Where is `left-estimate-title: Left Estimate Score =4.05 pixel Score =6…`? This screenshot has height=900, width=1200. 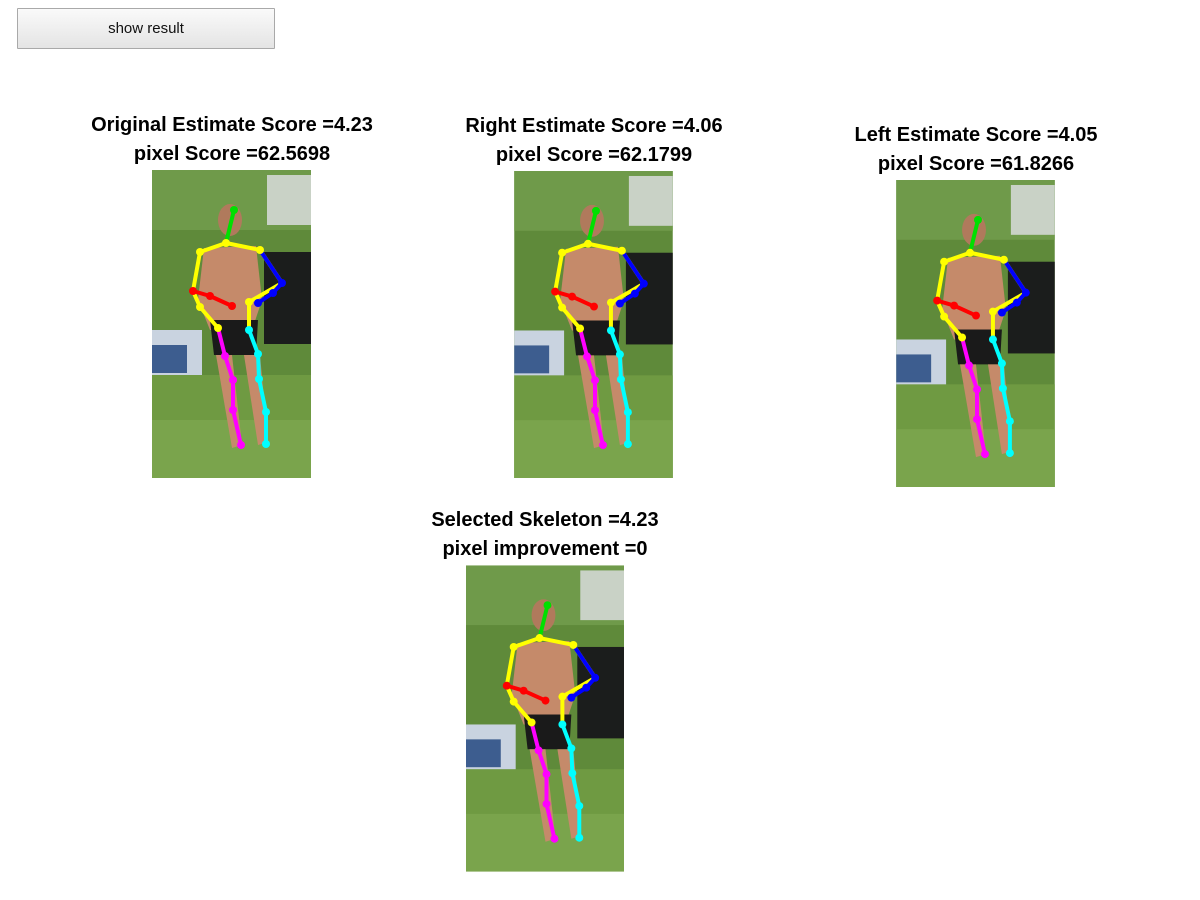
left-estimate-title: Left Estimate Score =4.05 pixel Score =6… is located at coordinates (976, 150).